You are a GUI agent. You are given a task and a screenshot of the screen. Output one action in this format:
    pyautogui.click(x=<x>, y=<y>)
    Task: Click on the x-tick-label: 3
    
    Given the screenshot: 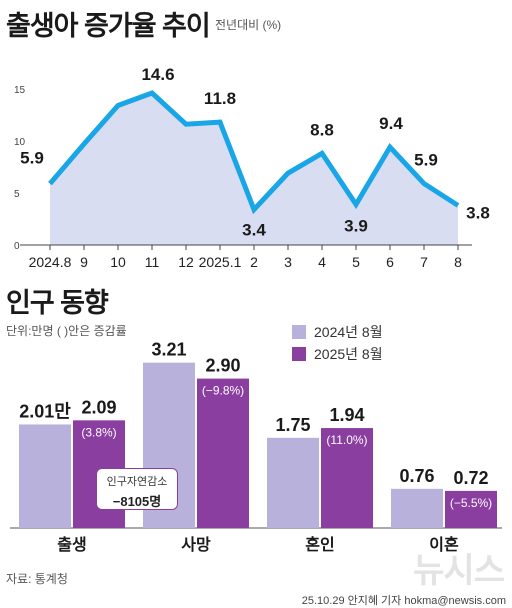 What is the action you would take?
    pyautogui.click(x=288, y=262)
    